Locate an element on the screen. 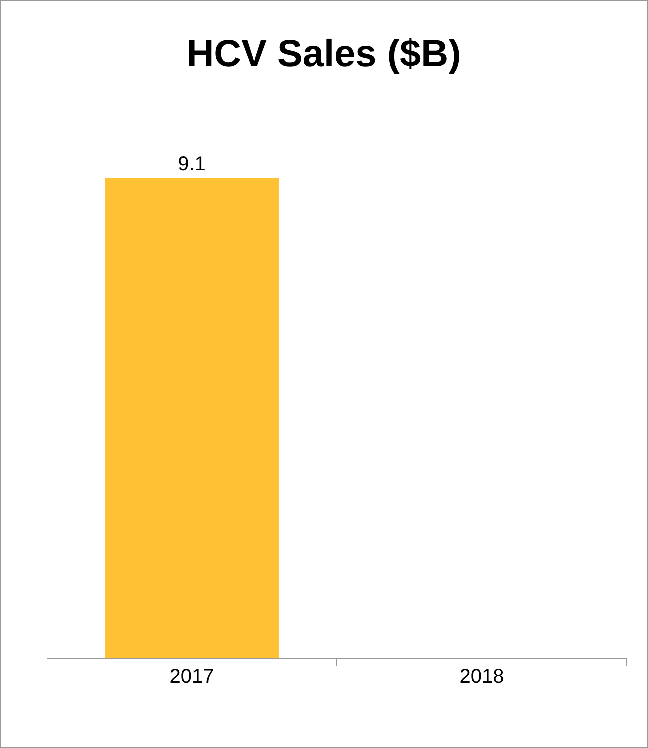 This screenshot has height=748, width=648. x-tick-label: 2017 is located at coordinates (192, 677).